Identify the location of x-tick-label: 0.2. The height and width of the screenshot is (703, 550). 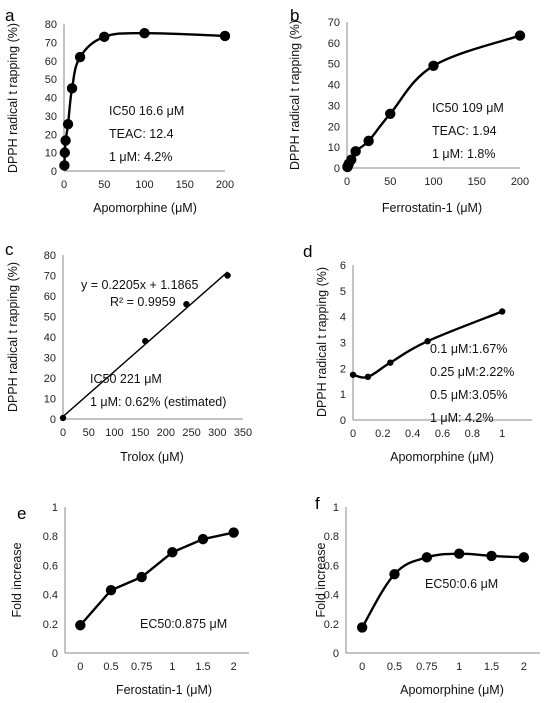
(382, 434).